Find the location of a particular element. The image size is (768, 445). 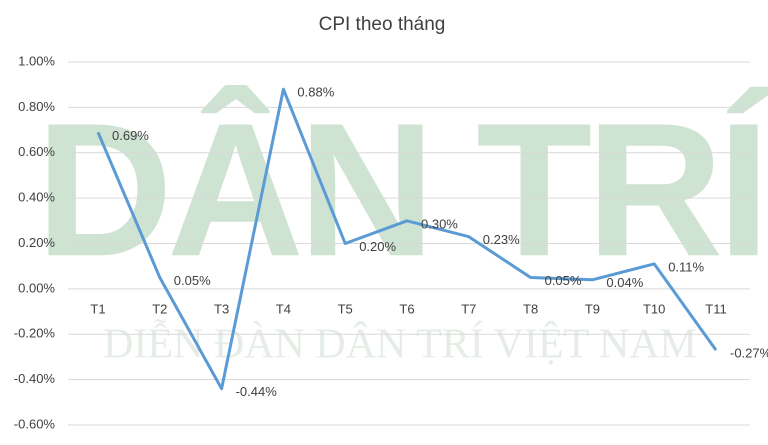

y-tick-label: 1.00% is located at coordinates (36, 60).